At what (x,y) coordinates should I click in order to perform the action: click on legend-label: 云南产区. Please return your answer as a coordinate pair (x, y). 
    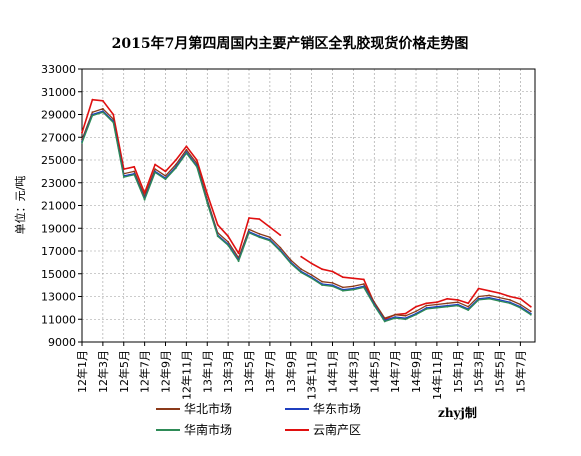
    Looking at the image, I should click on (337, 429).